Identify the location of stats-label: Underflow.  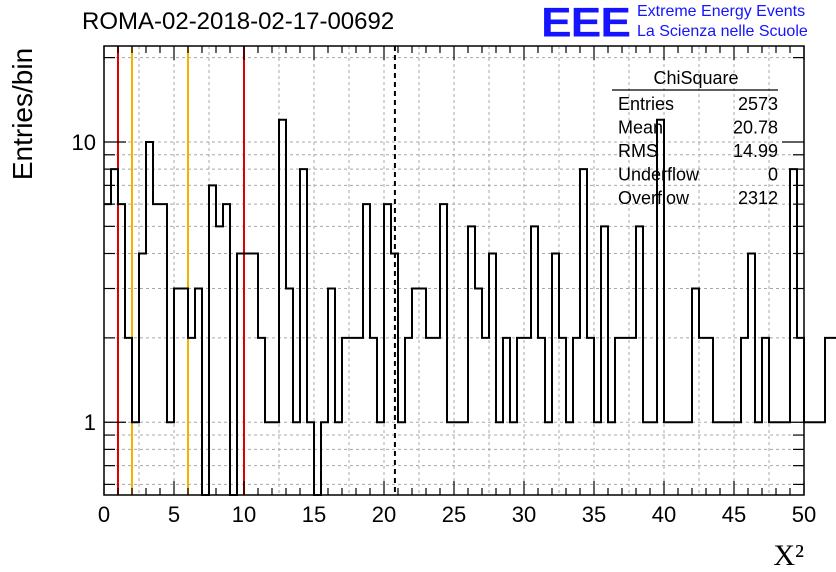
(659, 175).